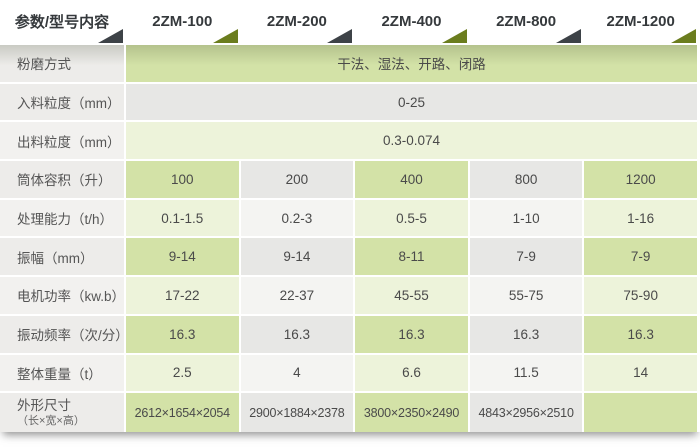 Image resolution: width=700 pixels, height=447 pixels. I want to click on table-row-feed-size: 入料粒度（mm） 0-25, so click(348, 102).